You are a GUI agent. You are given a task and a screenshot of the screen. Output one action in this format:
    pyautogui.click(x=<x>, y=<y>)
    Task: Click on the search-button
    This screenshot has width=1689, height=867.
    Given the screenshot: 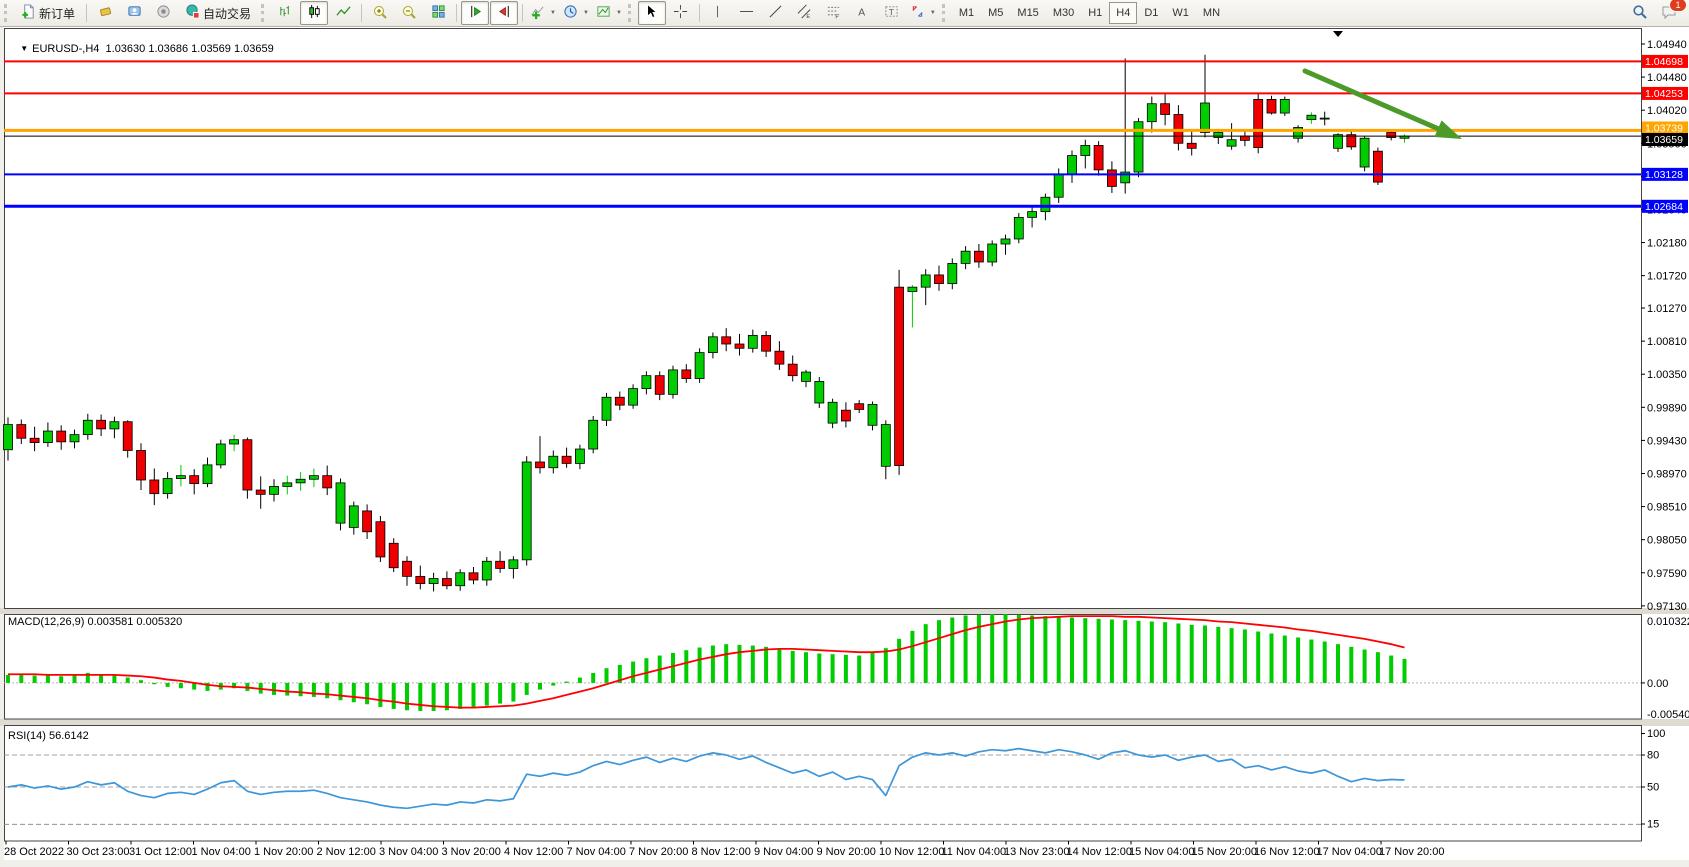 What is the action you would take?
    pyautogui.click(x=1640, y=13)
    